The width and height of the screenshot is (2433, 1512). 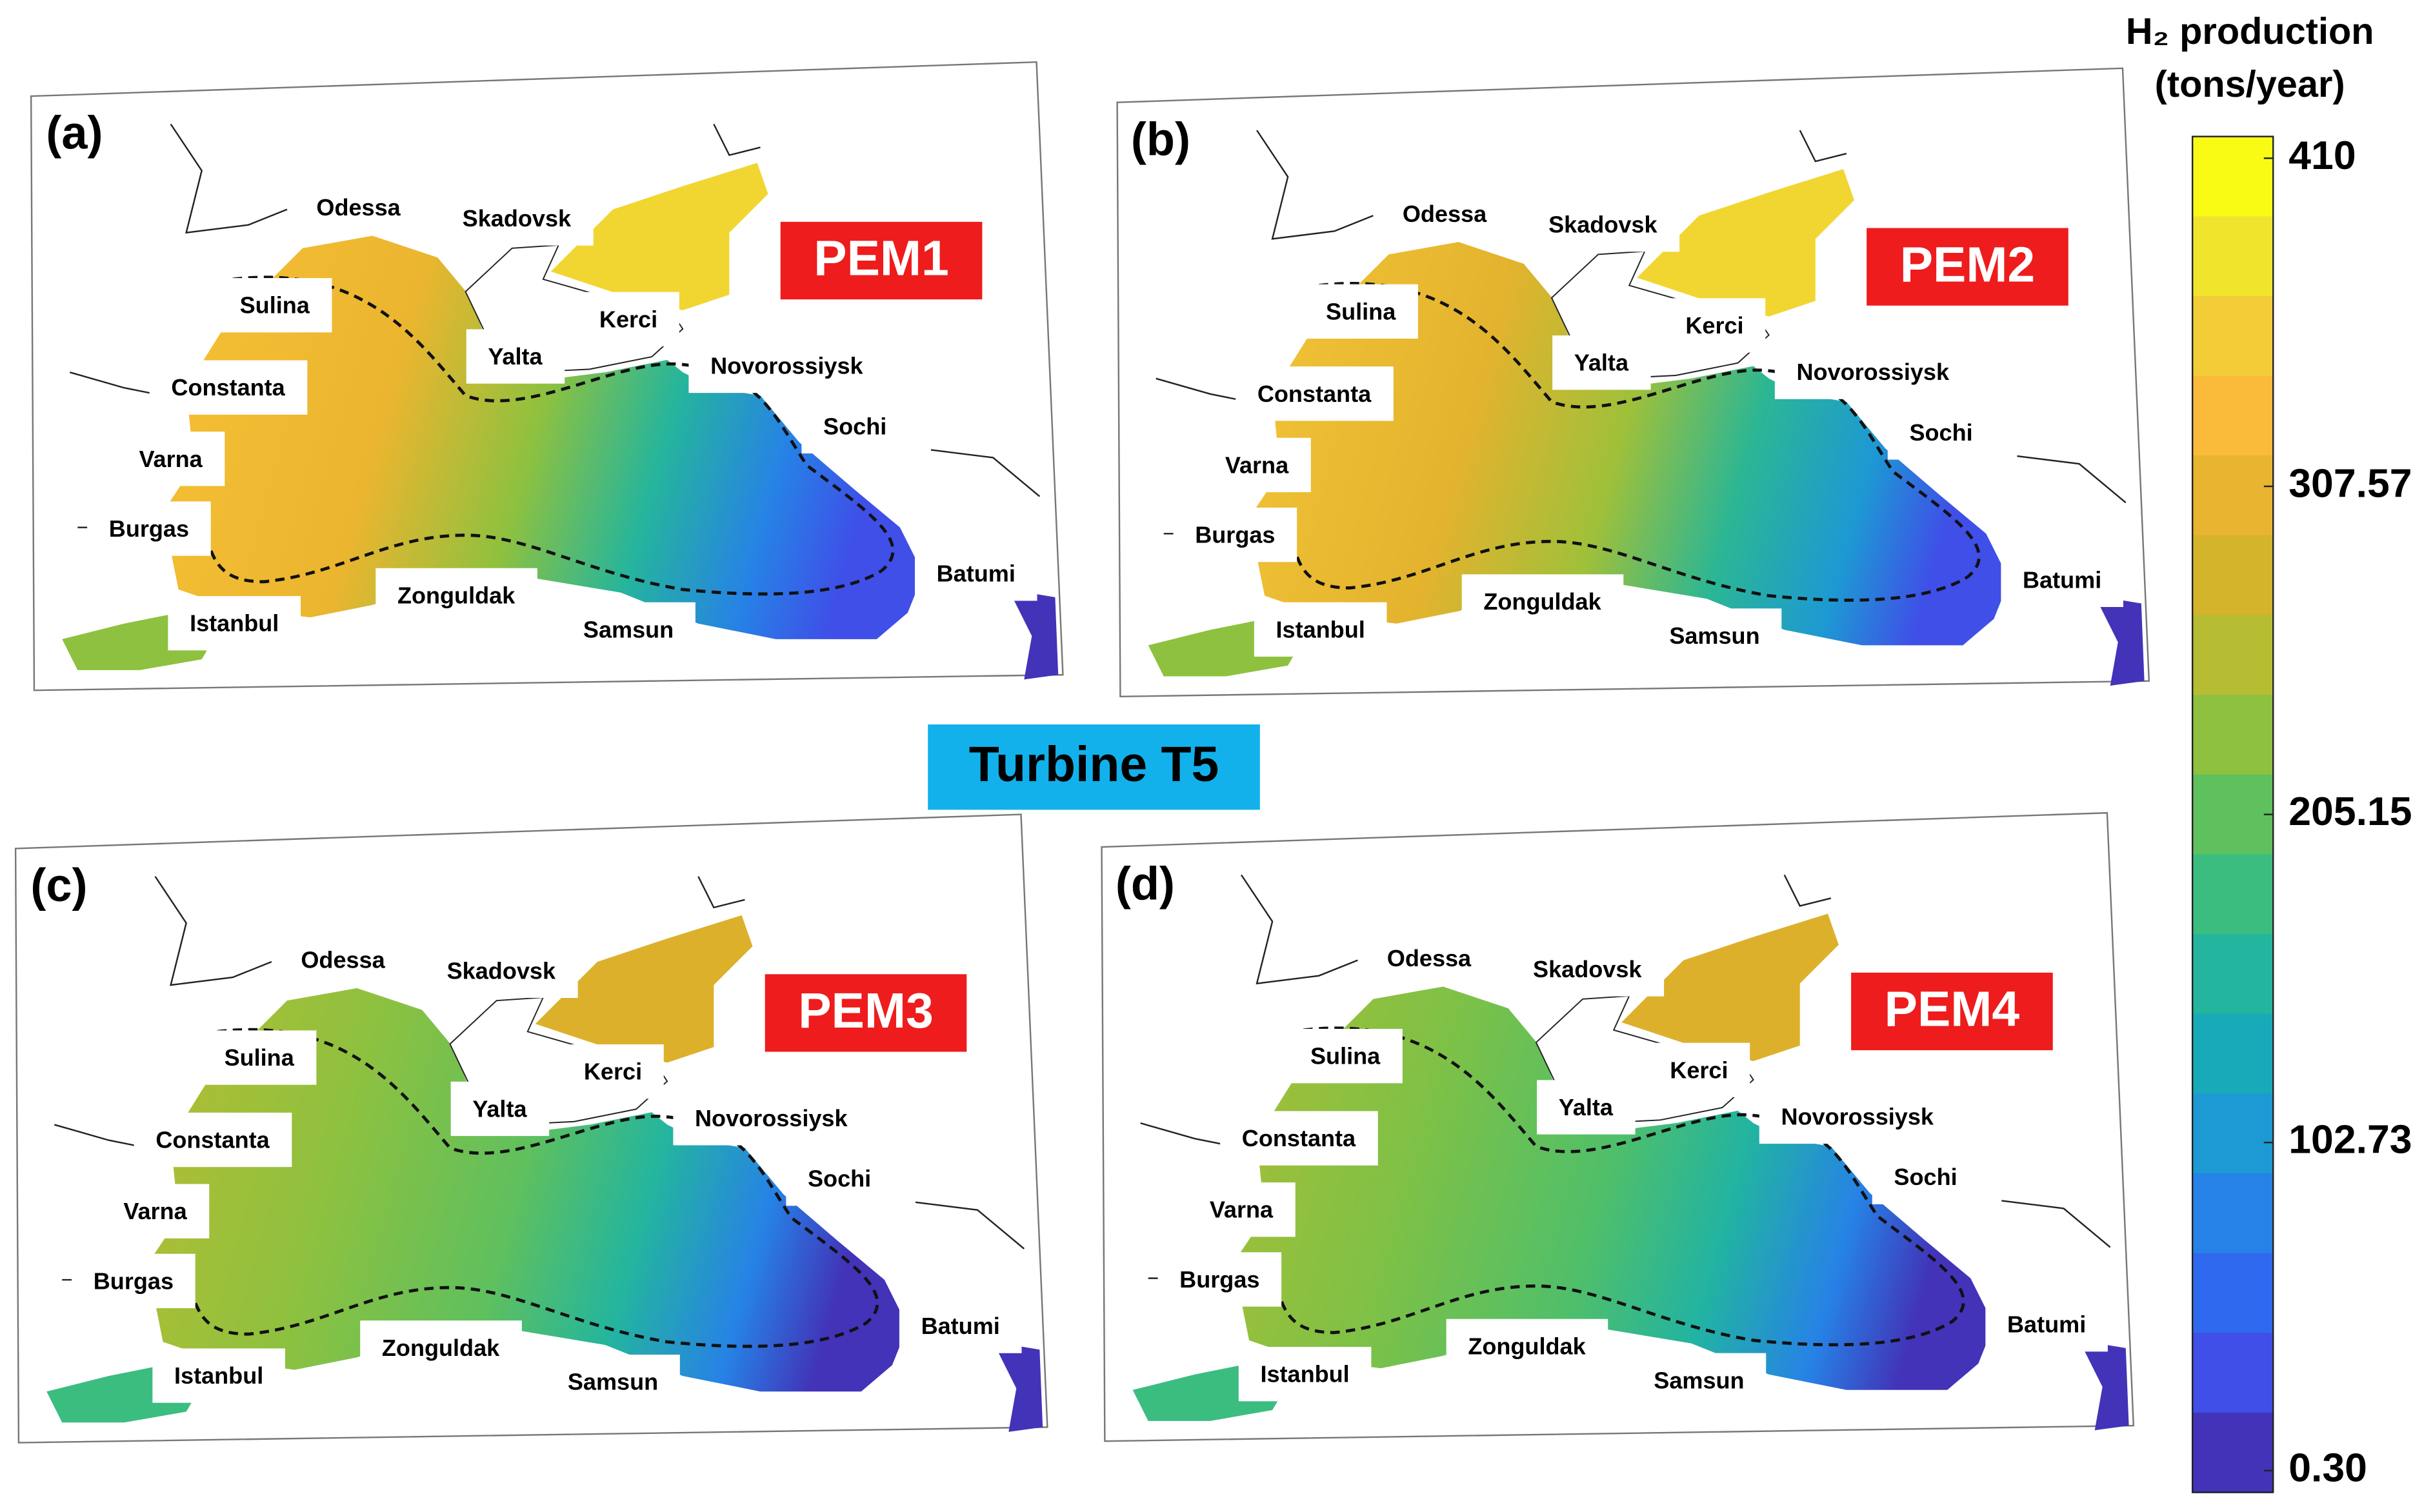 I want to click on colorbar-units: (tons/year), so click(x=2250, y=85).